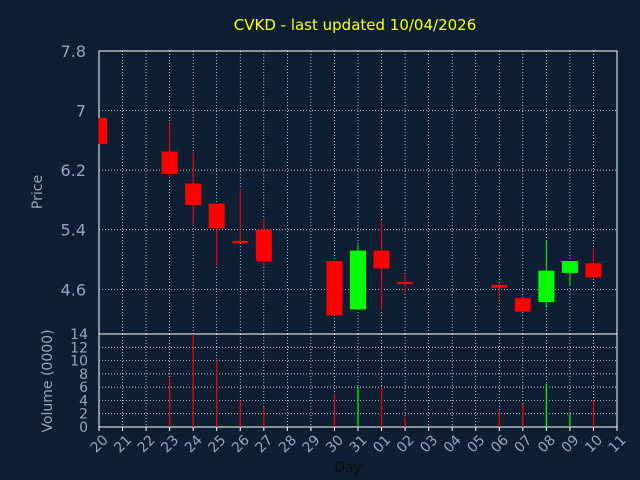  I want to click on x-tick-label: 11, so click(618, 444).